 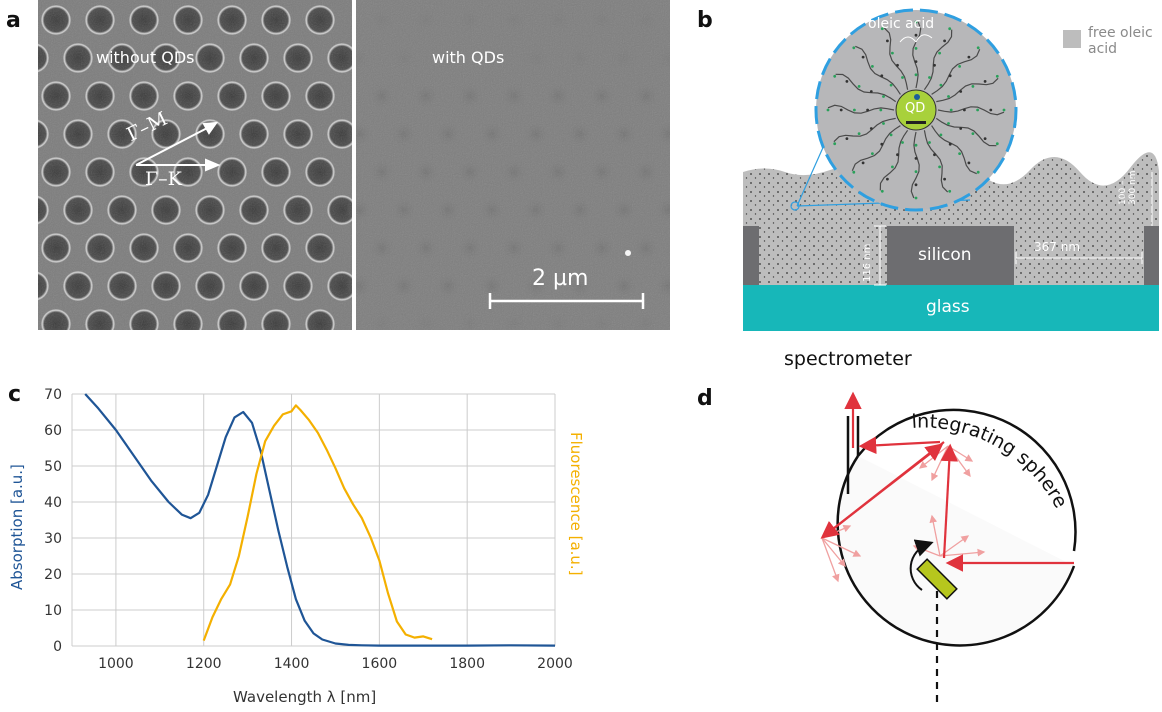 I want to click on quantum-dot-bar, so click(x=916, y=122).